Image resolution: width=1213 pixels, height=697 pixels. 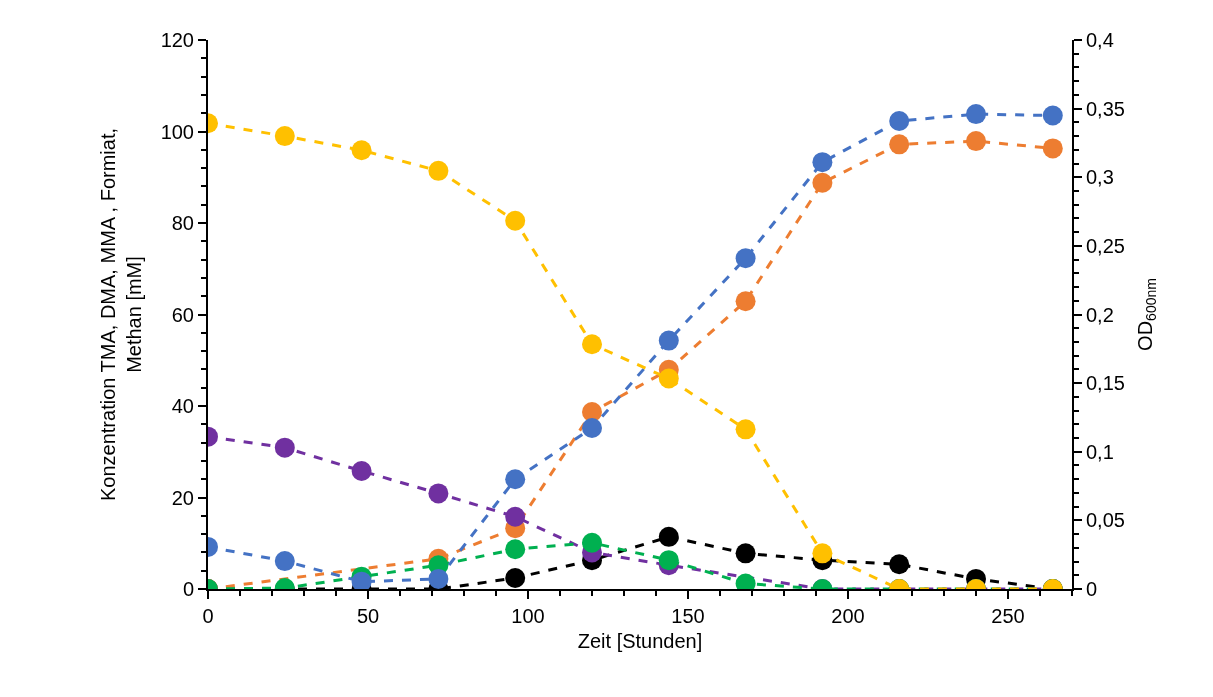 I want to click on x-tick-label: 50, so click(x=368, y=616).